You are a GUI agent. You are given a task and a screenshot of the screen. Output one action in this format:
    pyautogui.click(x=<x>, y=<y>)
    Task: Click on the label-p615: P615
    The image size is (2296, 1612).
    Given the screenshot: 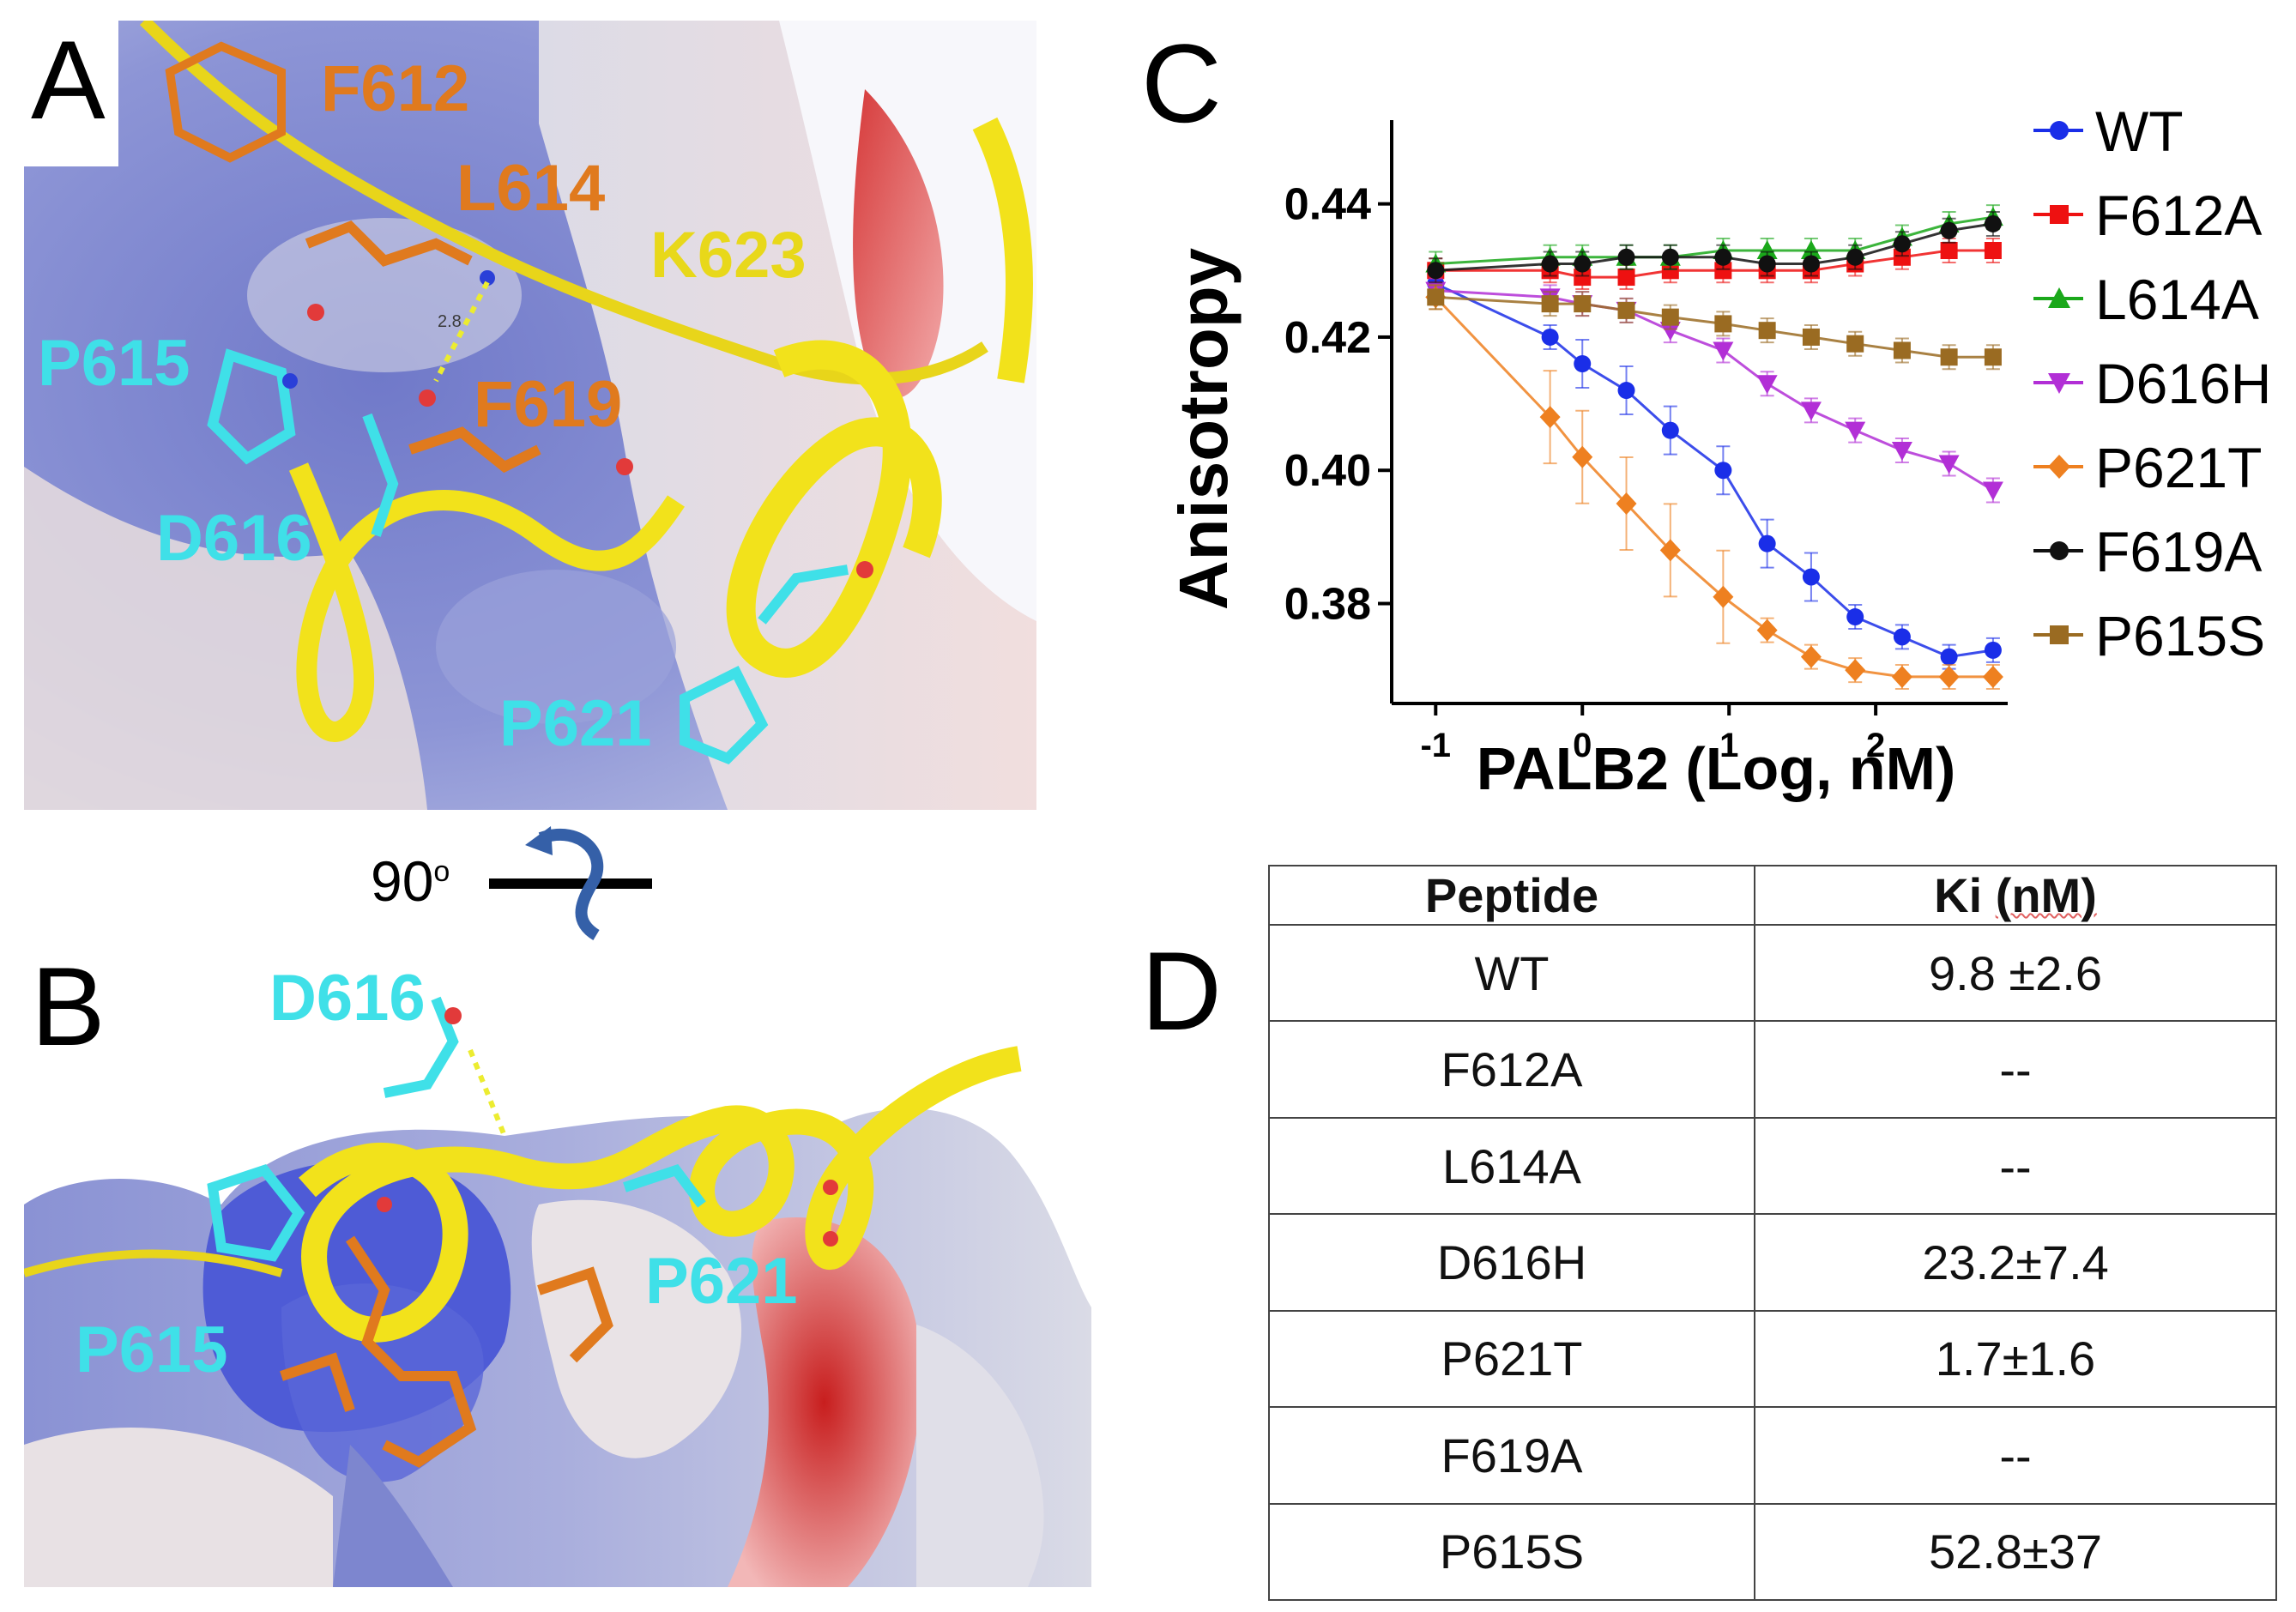 What is the action you would take?
    pyautogui.click(x=114, y=364)
    